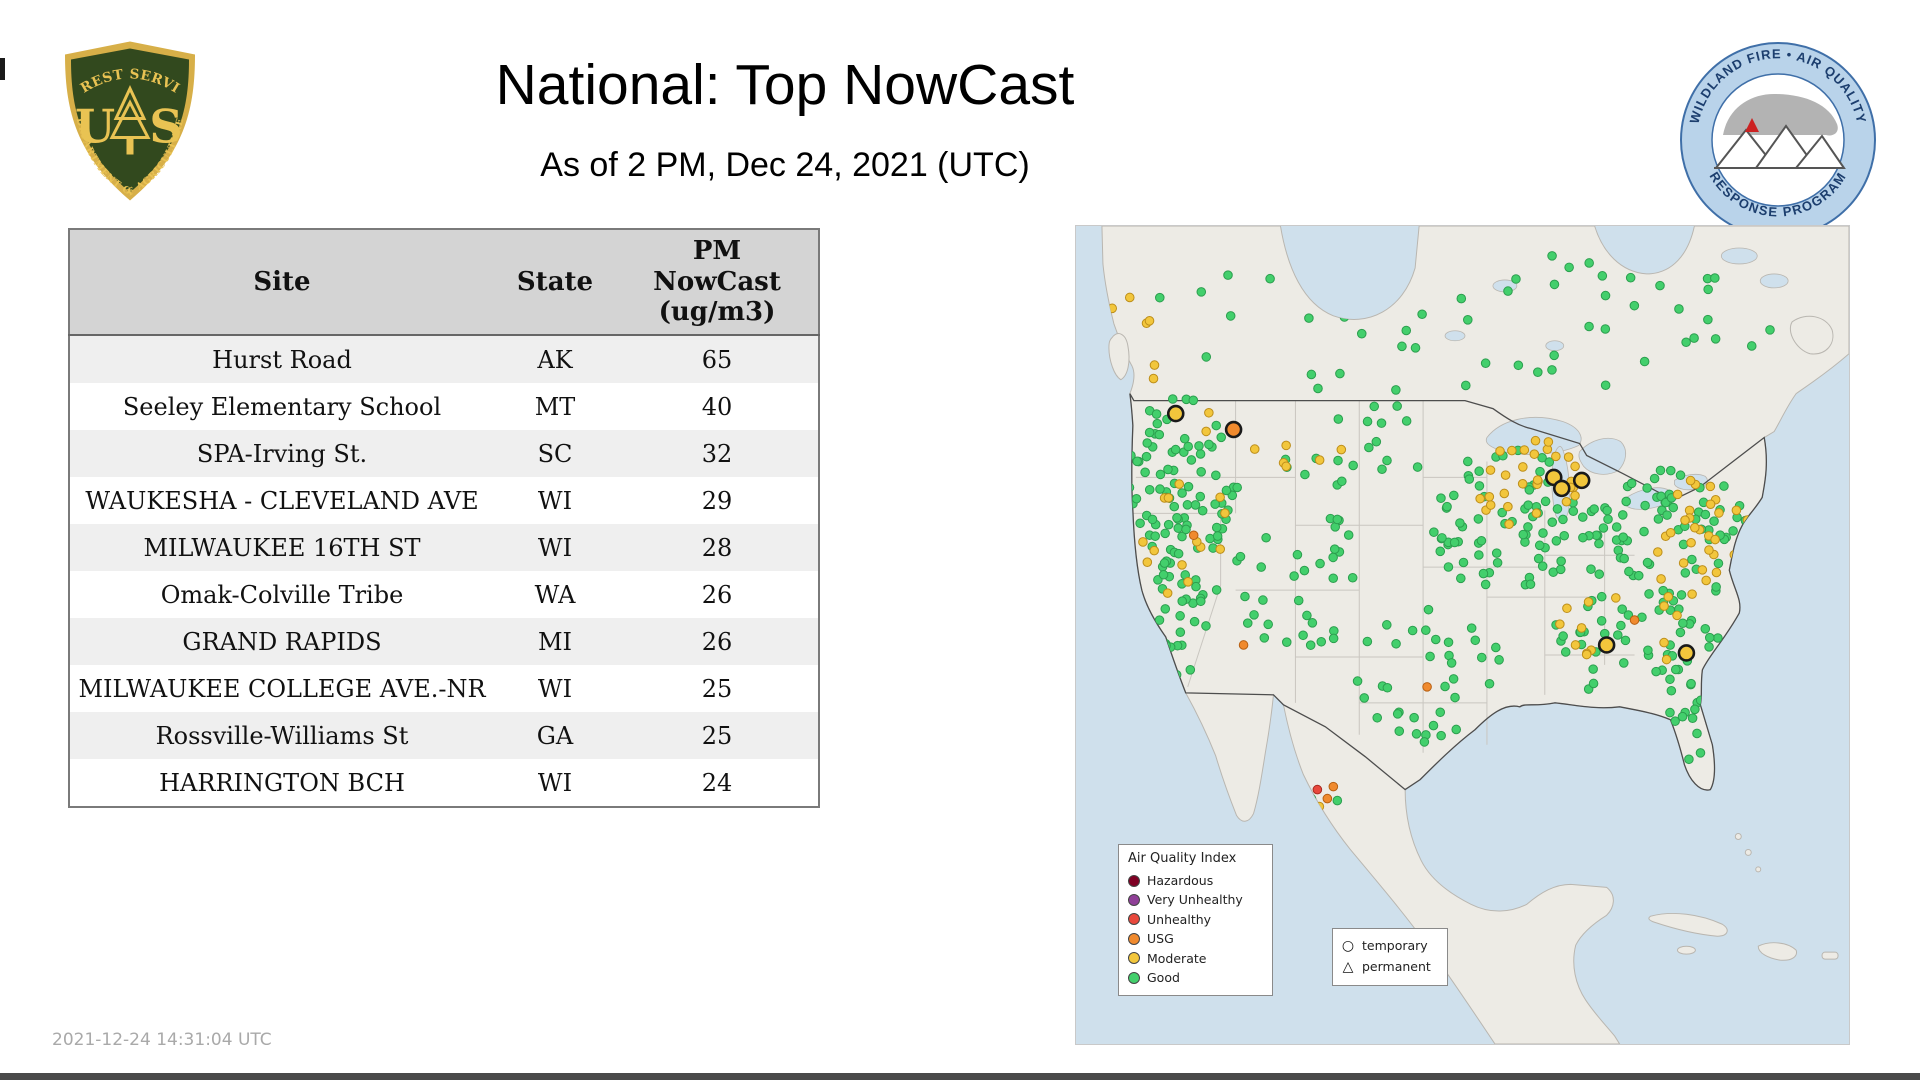 The height and width of the screenshot is (1080, 1920). What do you see at coordinates (717, 282) in the screenshot?
I see `pm-column-header: PM NowCast (ug/m3)` at bounding box center [717, 282].